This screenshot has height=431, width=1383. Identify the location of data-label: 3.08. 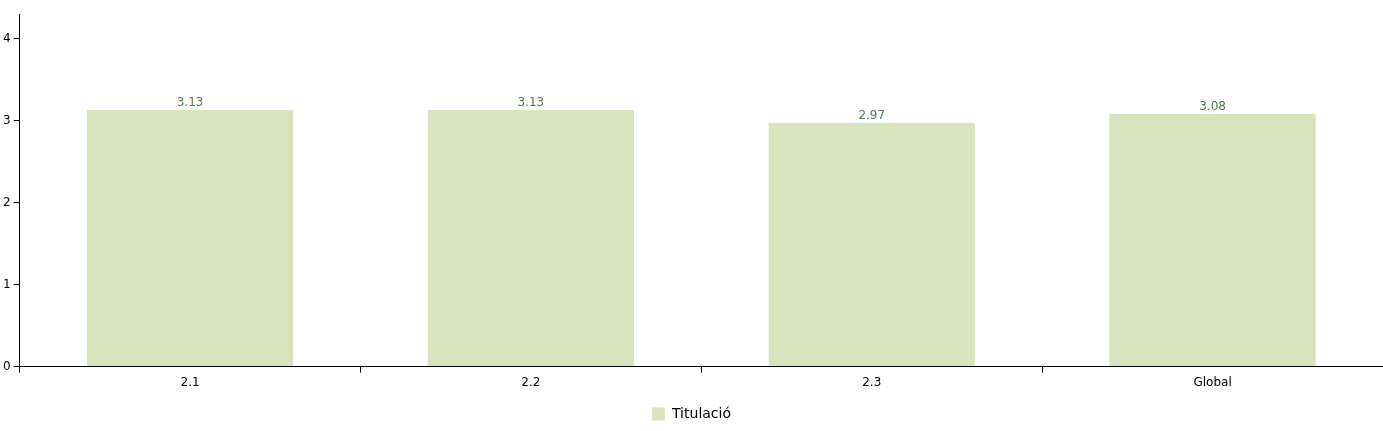
(1212, 106).